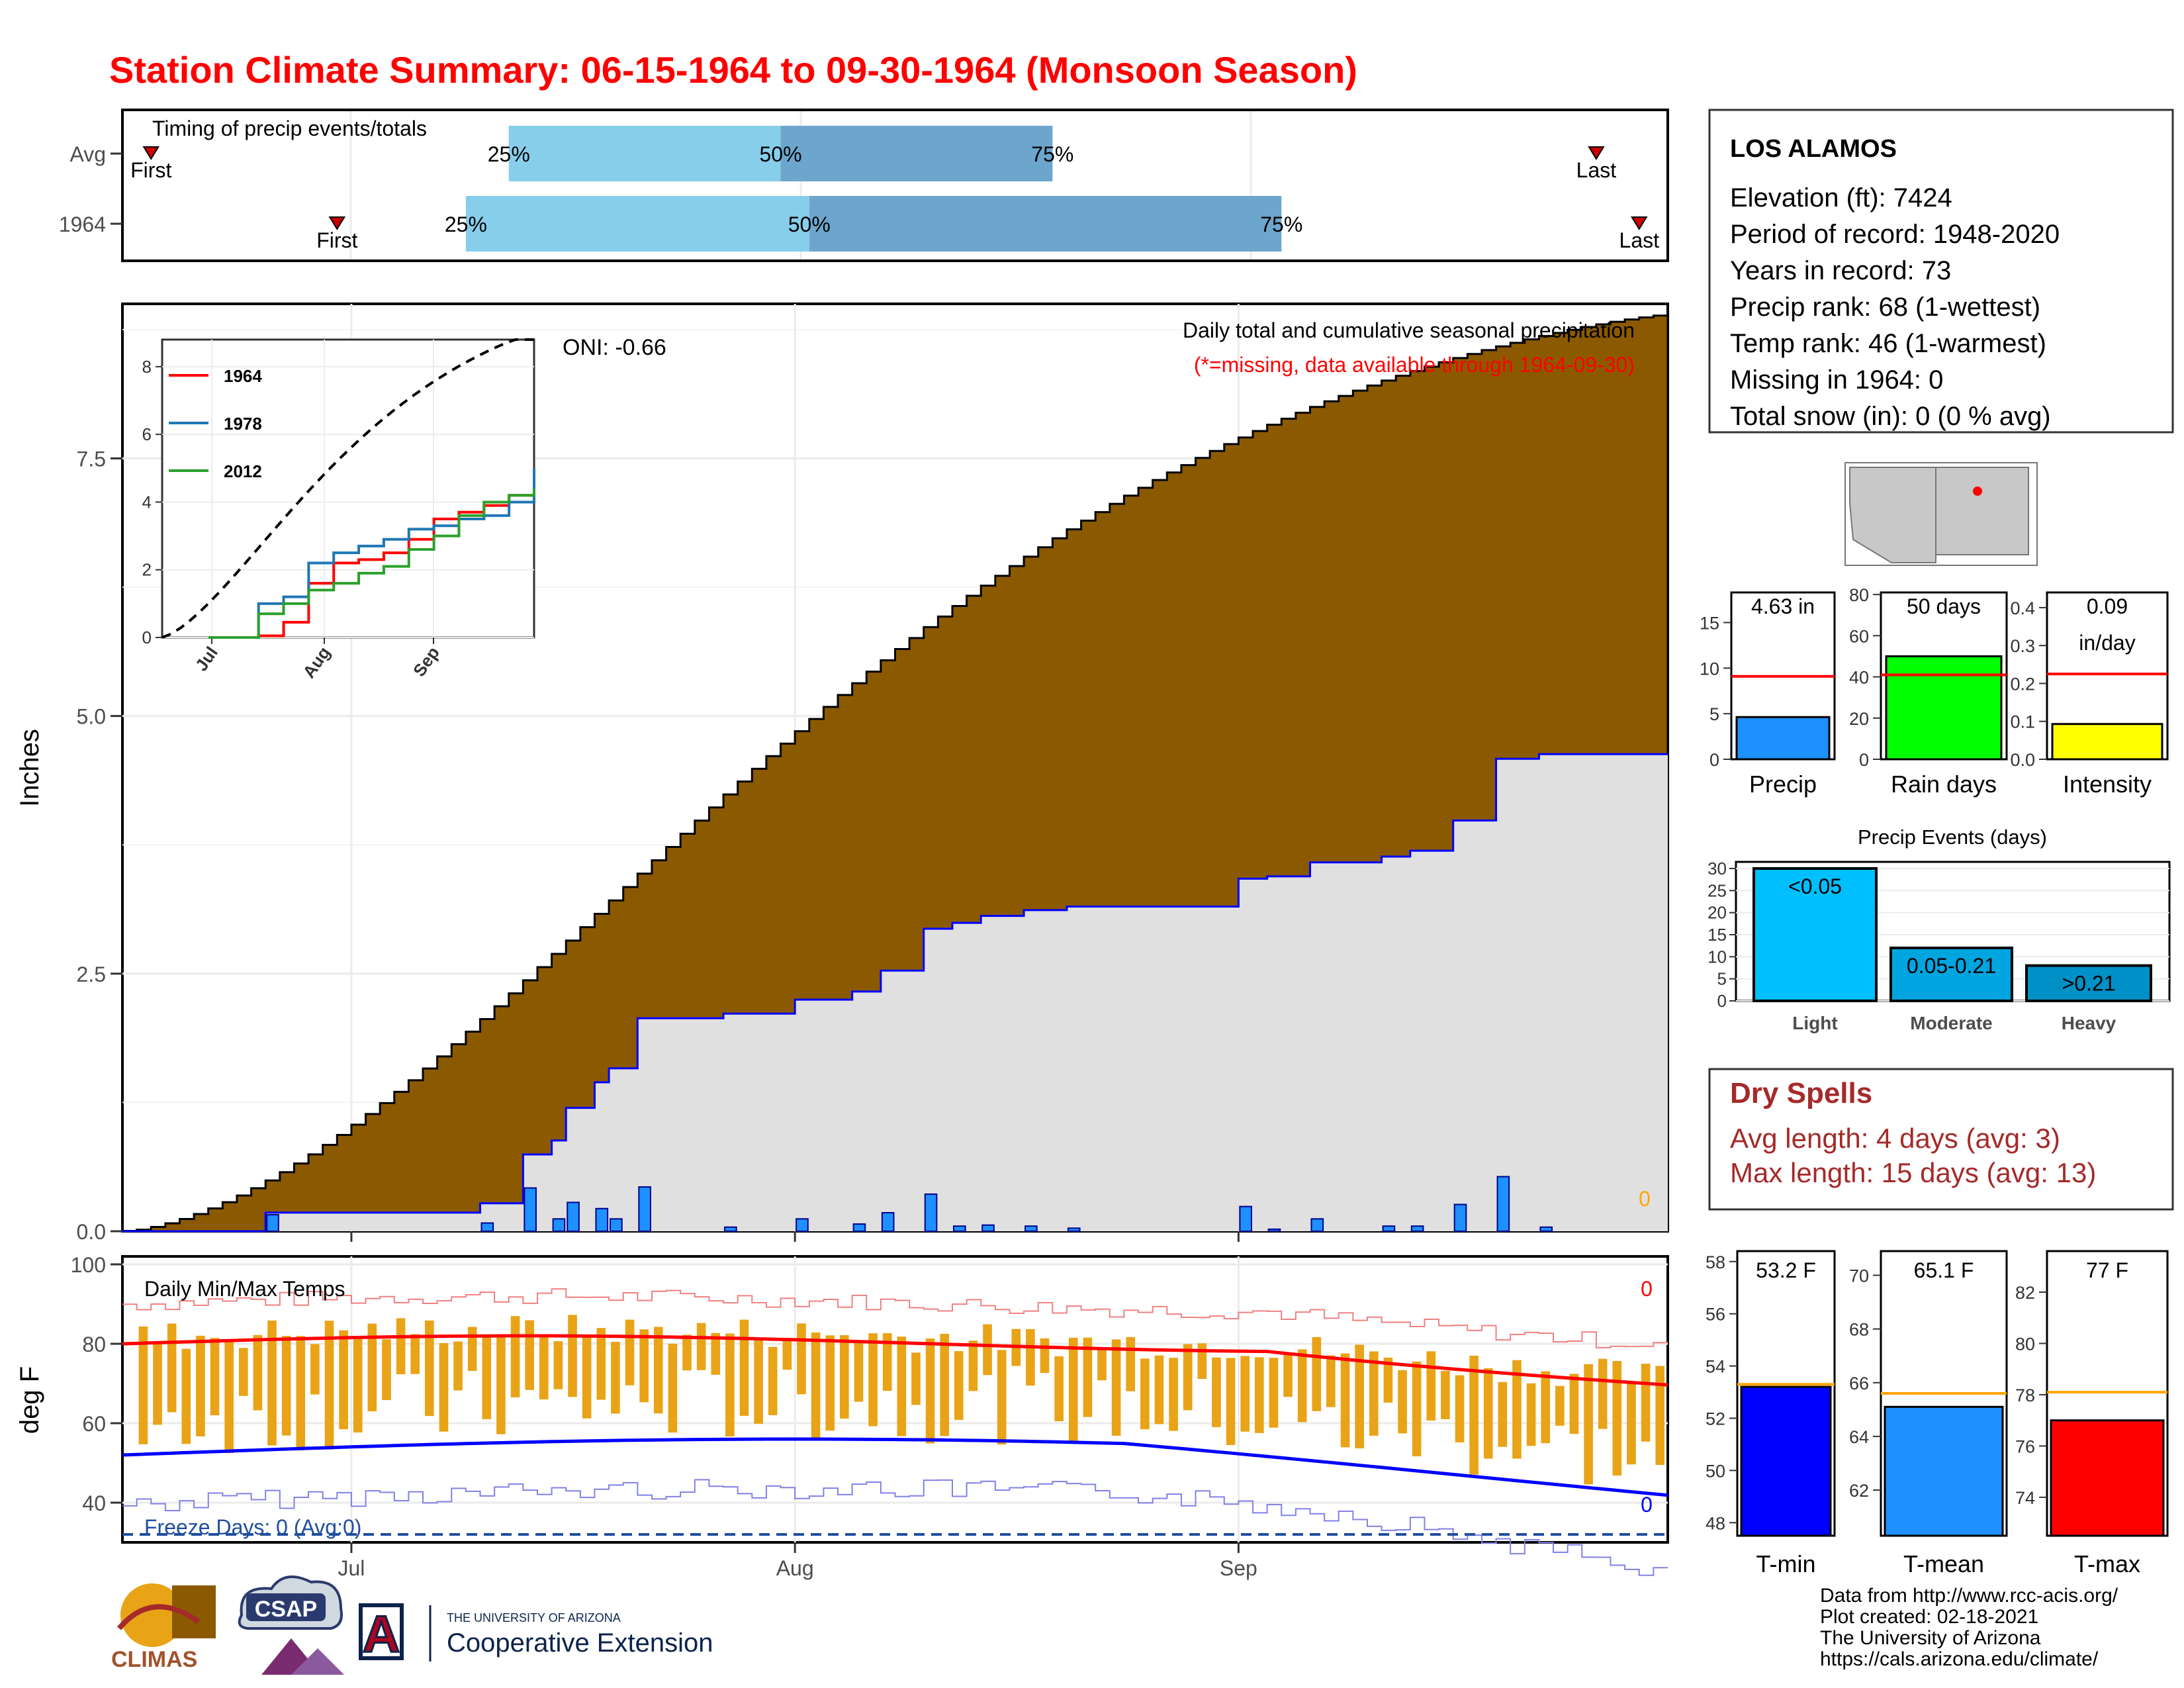 This screenshot has height=1688, width=2184. What do you see at coordinates (87, 154) in the screenshot?
I see `timing-row-label: Avg` at bounding box center [87, 154].